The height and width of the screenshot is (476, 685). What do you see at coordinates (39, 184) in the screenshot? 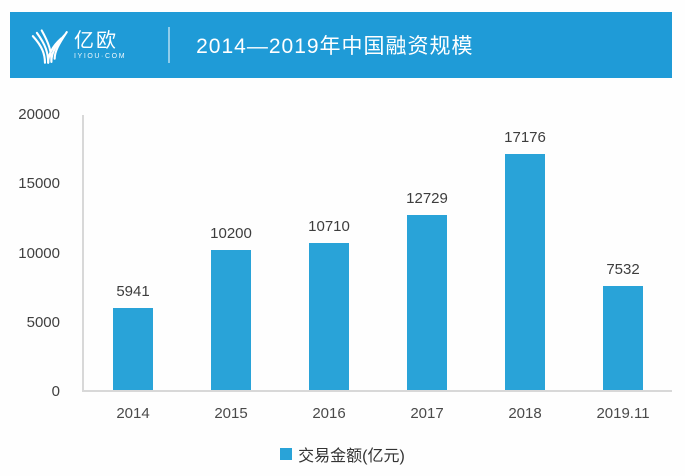
I see `y-axis-tick-label: 15000` at bounding box center [39, 184].